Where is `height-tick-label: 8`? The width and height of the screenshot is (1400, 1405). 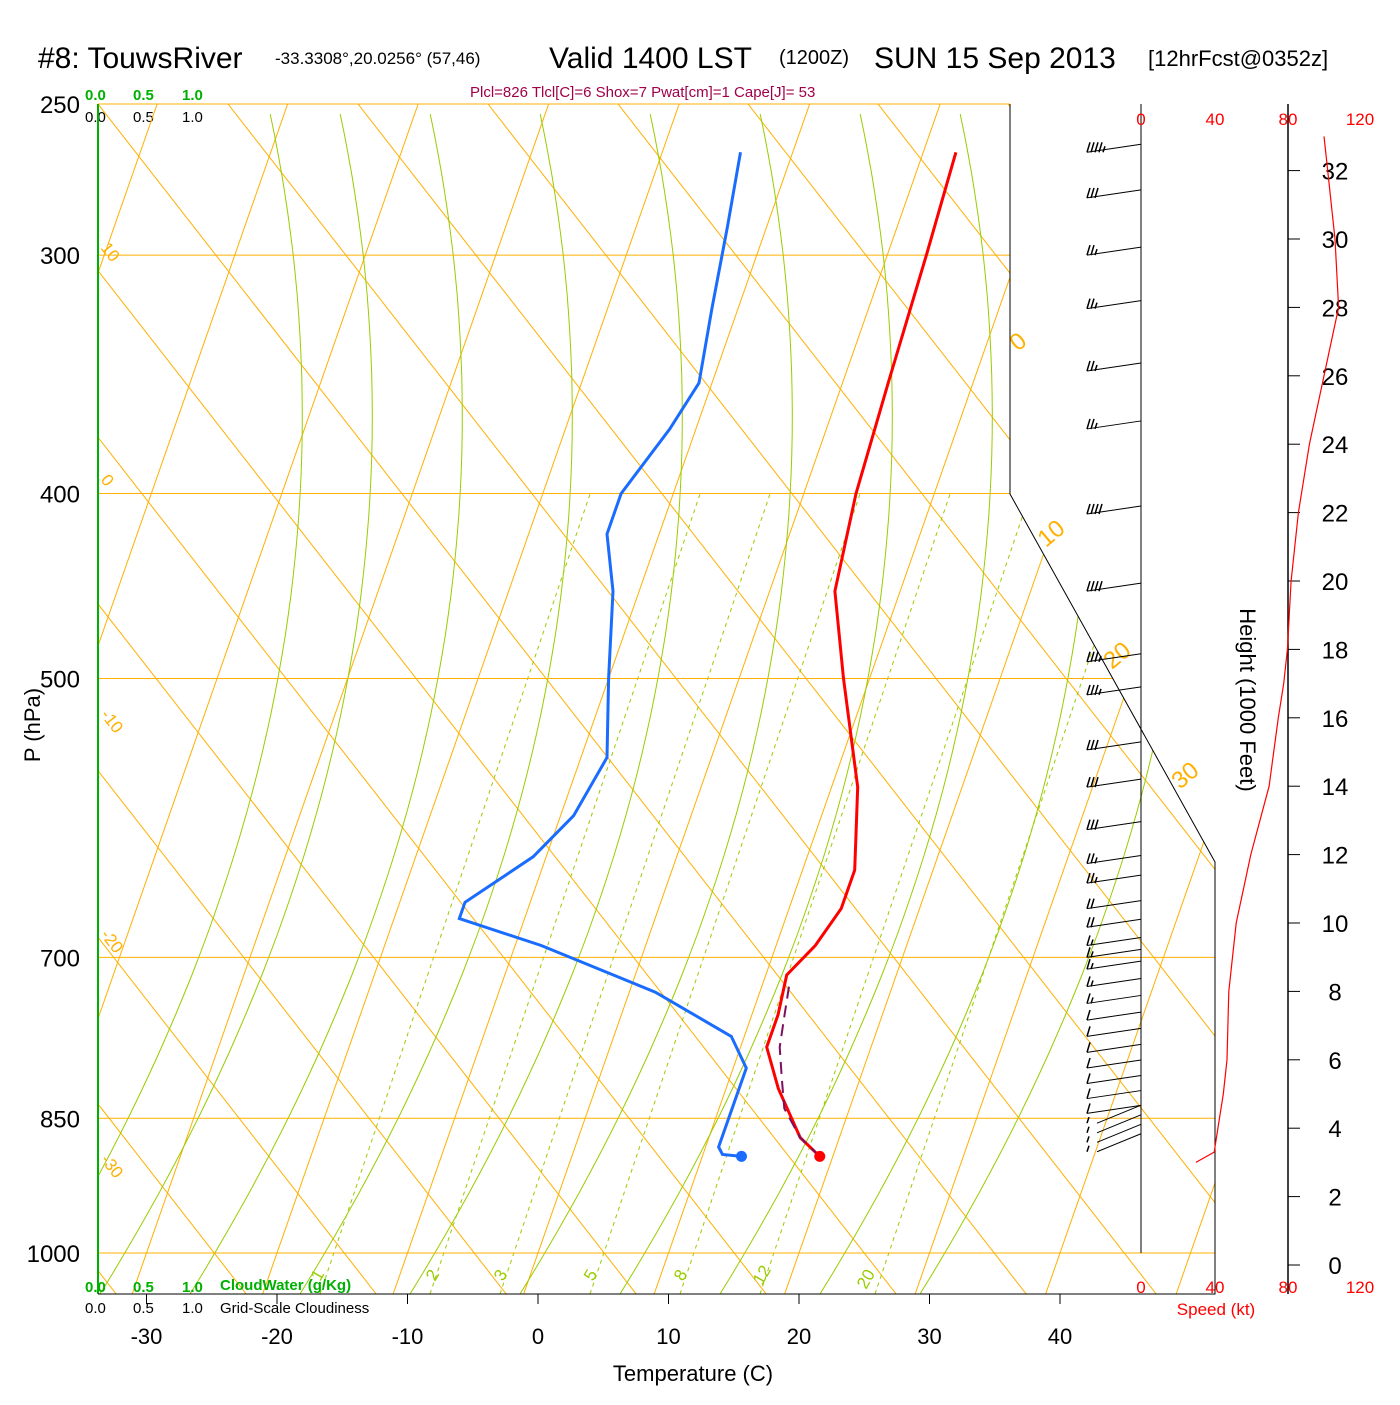
height-tick-label: 8 is located at coordinates (1334, 992).